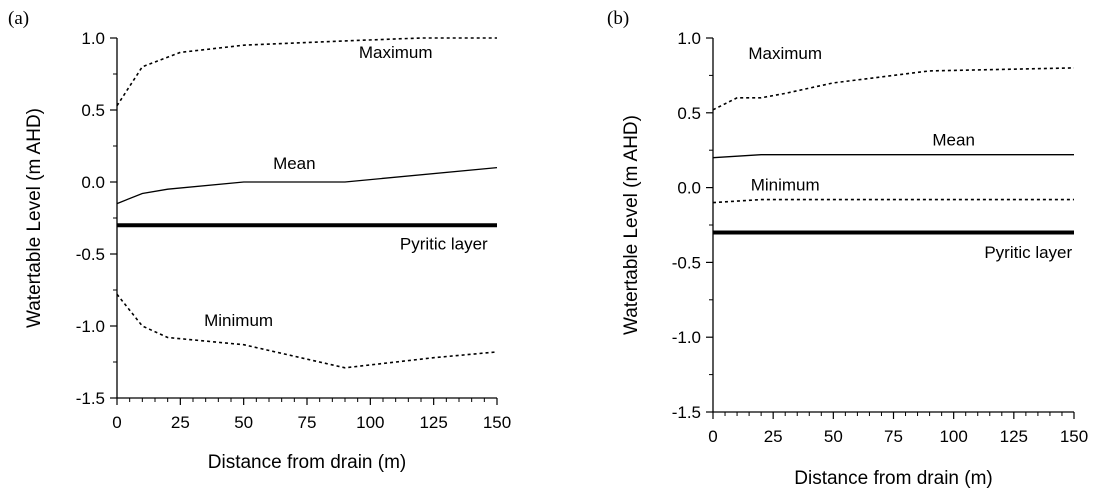 The width and height of the screenshot is (1094, 497). Describe the element at coordinates (18, 18) in the screenshot. I see `panel-label: (a)` at that location.